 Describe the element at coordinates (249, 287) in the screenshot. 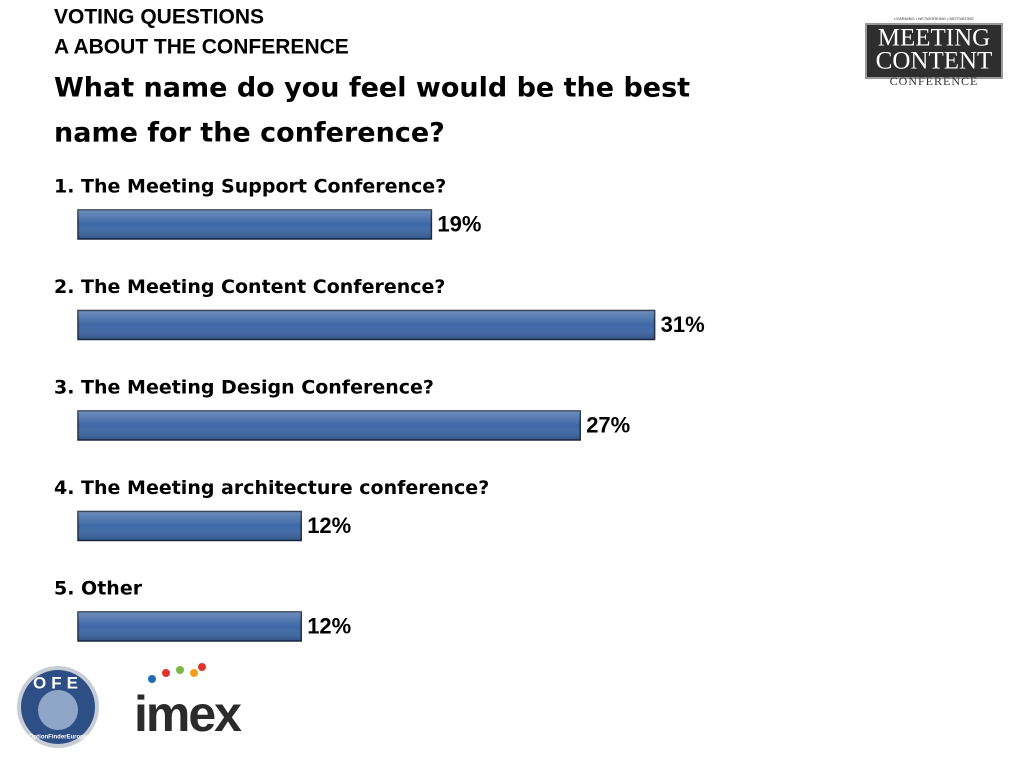

I see `category-label: 2. The Meeting Content Conference?` at that location.